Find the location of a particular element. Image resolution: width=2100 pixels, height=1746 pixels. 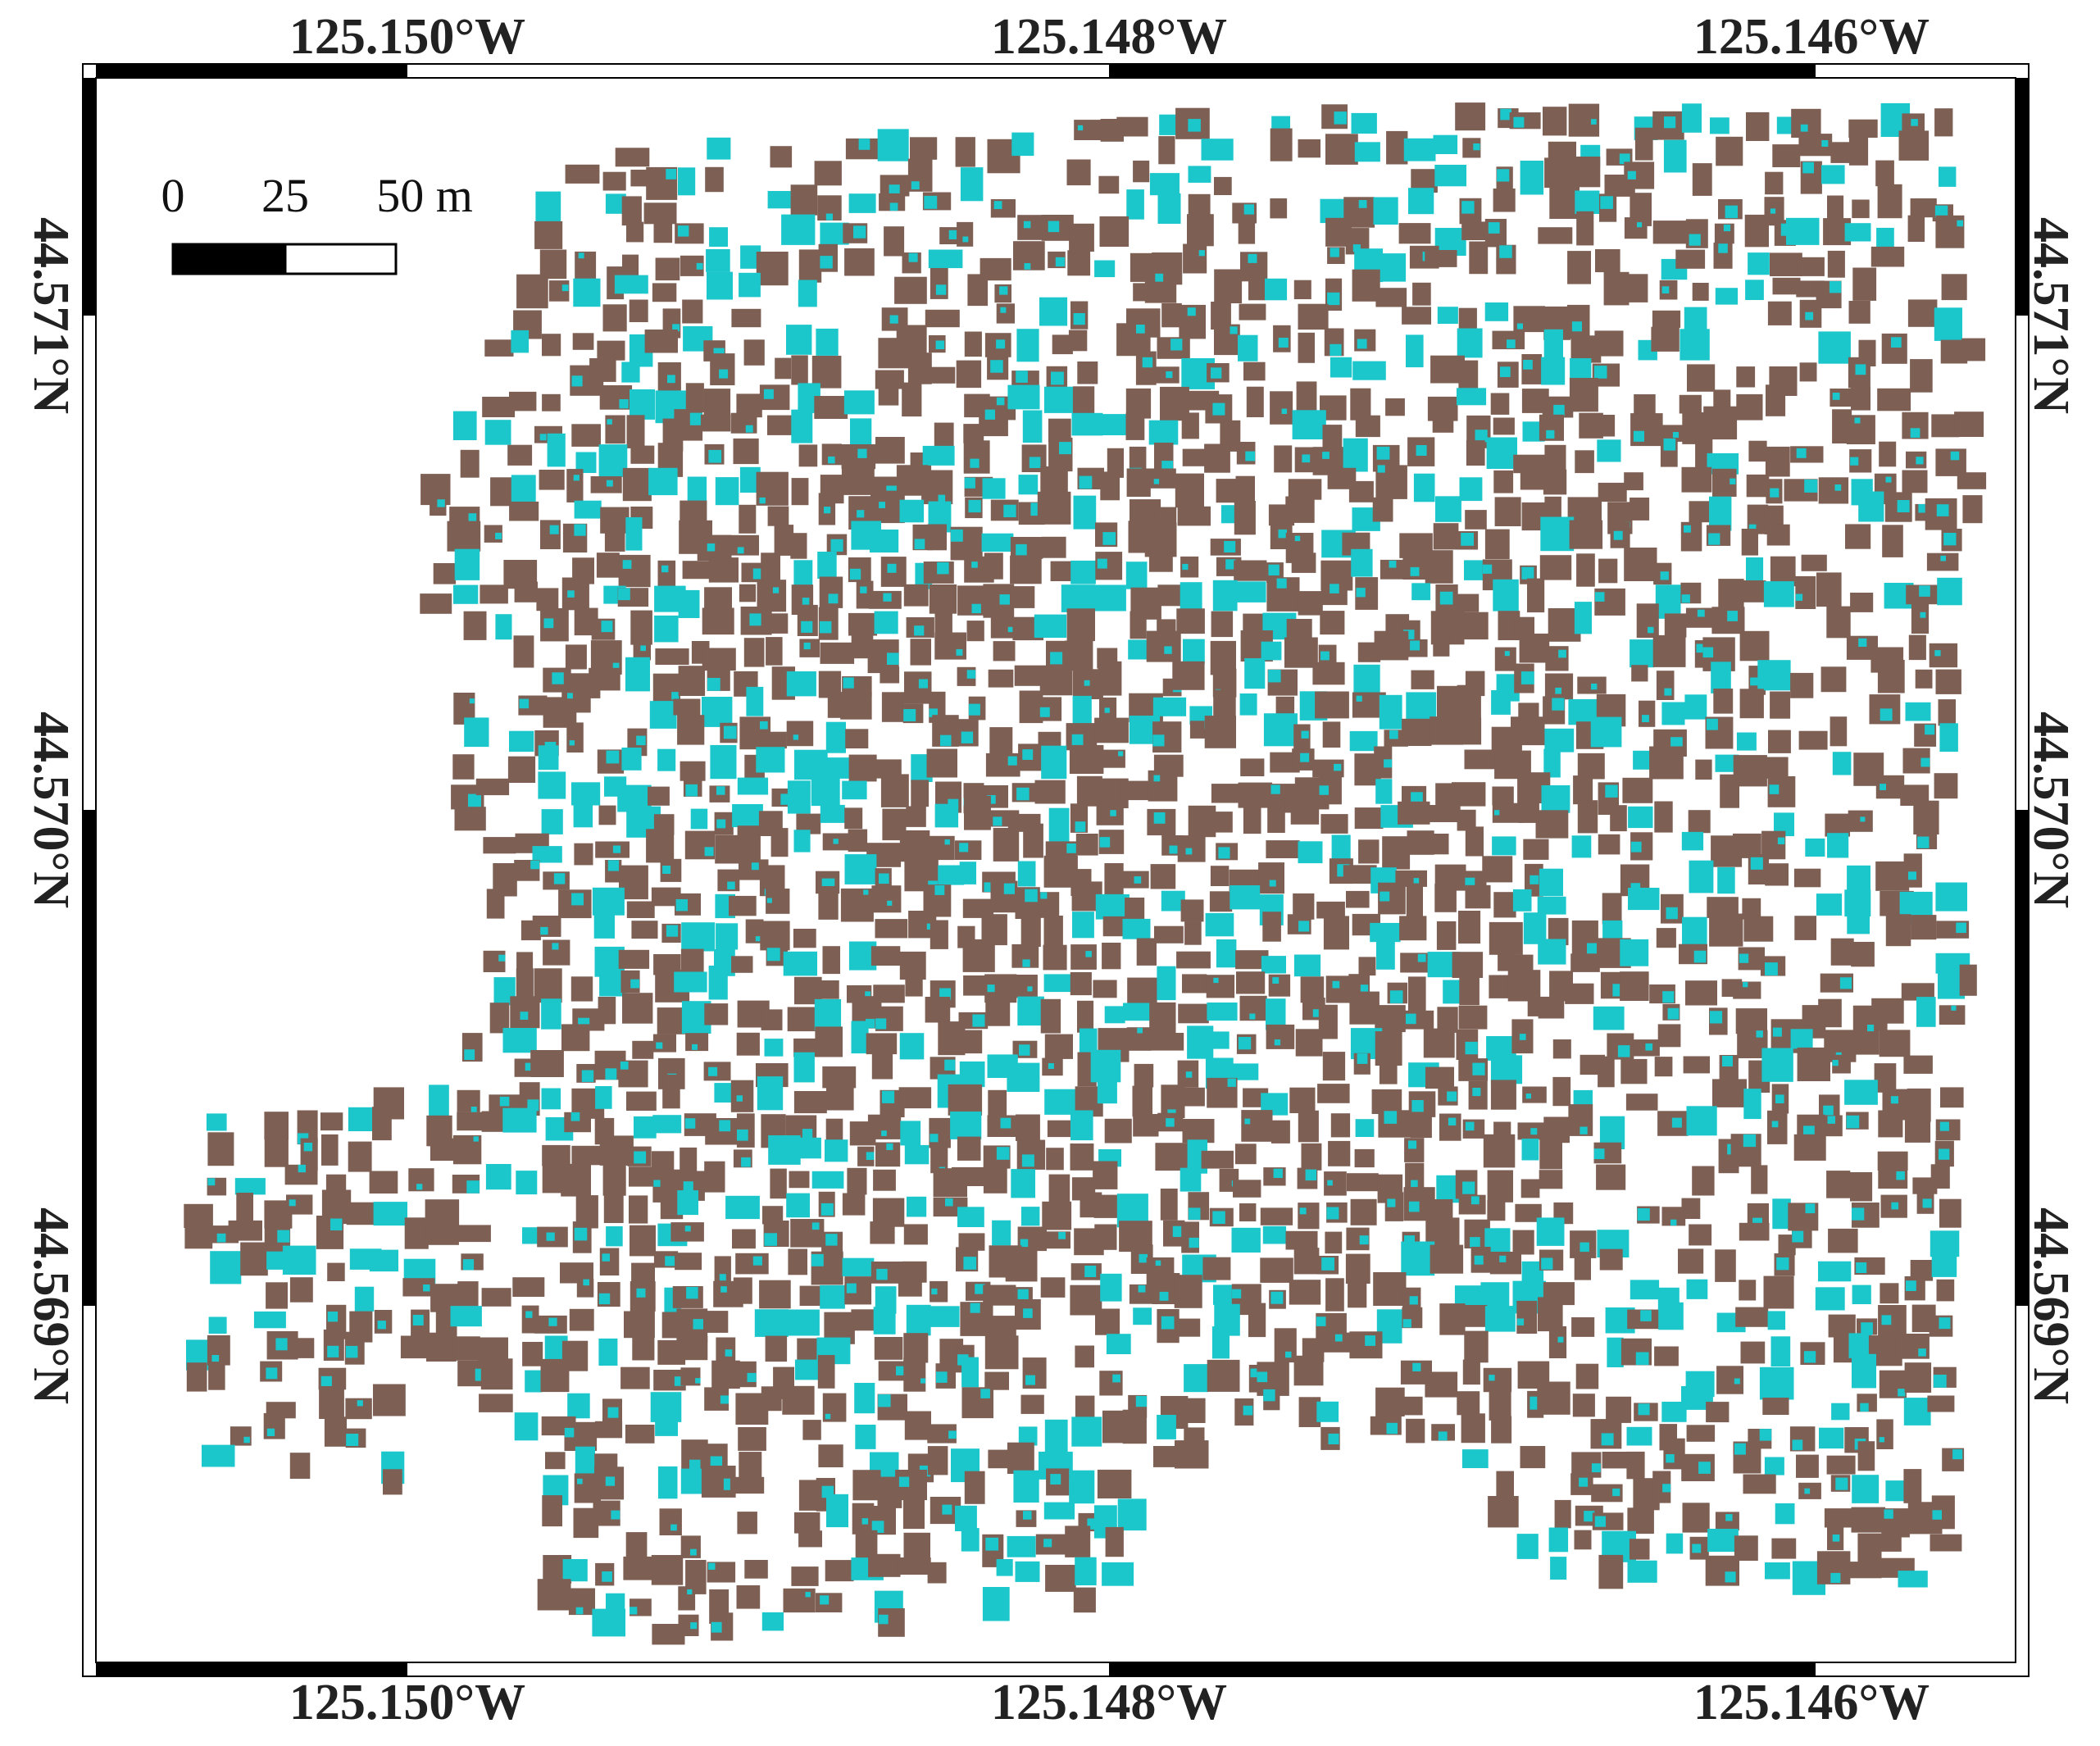

lon-label-bottom-2: 125.148°W is located at coordinates (1109, 1703).